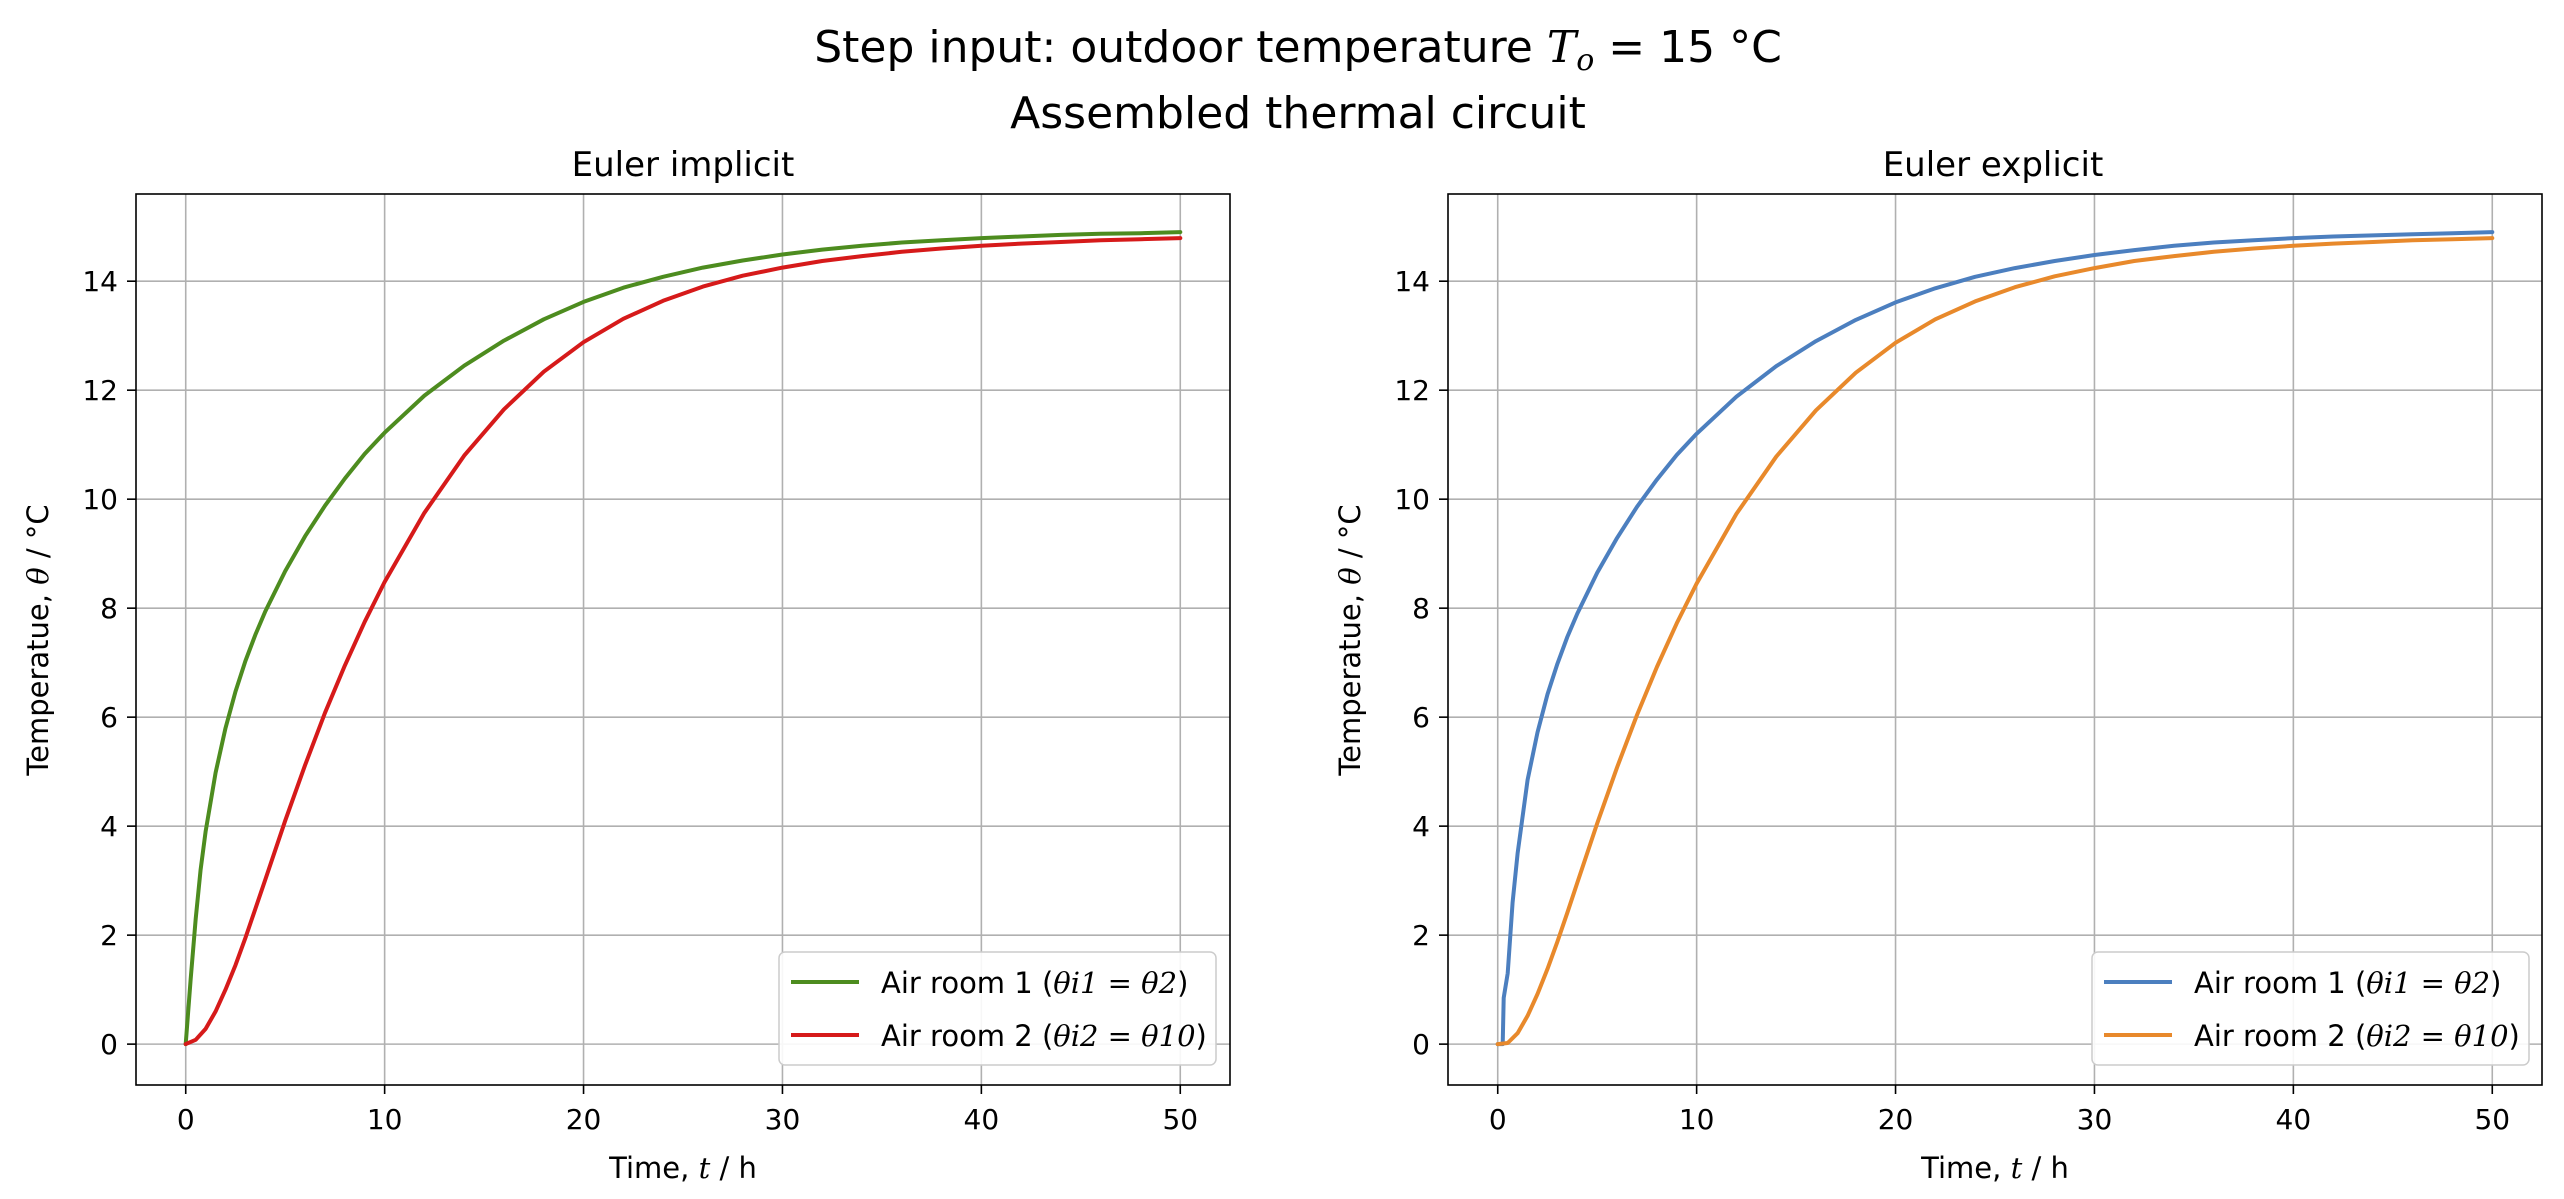 Image resolution: width=2564 pixels, height=1199 pixels. What do you see at coordinates (1993, 165) in the screenshot?
I see `panel-title: Euler explicit` at bounding box center [1993, 165].